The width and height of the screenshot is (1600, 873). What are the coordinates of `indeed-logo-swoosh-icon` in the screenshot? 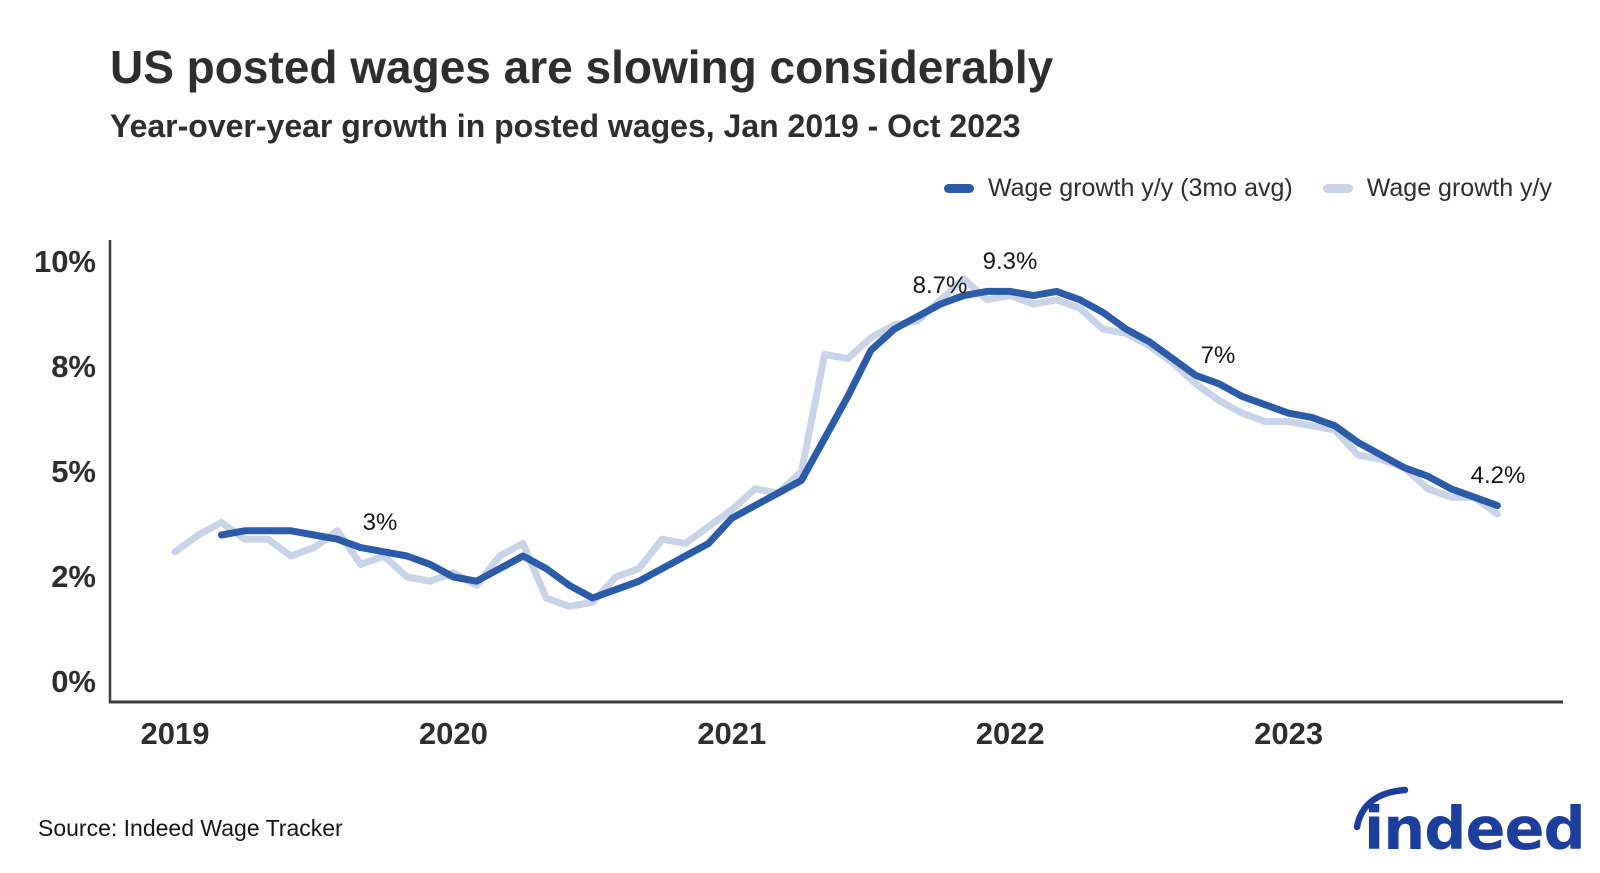 It's located at (1381, 808).